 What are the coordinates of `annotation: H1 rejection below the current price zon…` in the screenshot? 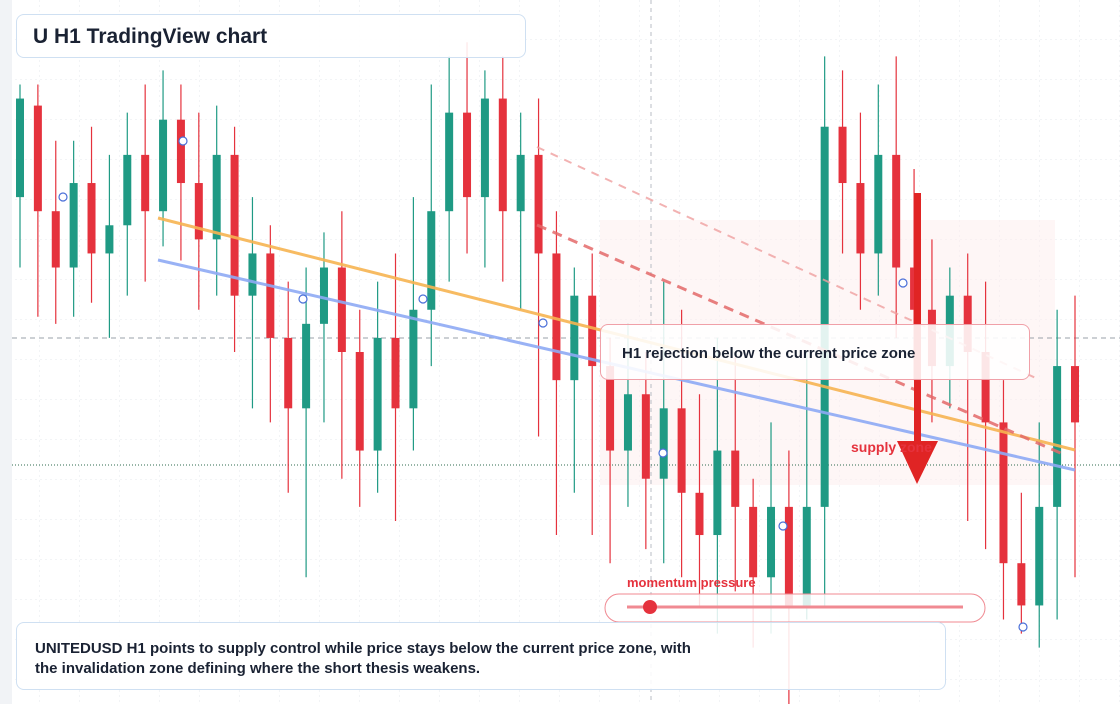 It's located at (815, 352).